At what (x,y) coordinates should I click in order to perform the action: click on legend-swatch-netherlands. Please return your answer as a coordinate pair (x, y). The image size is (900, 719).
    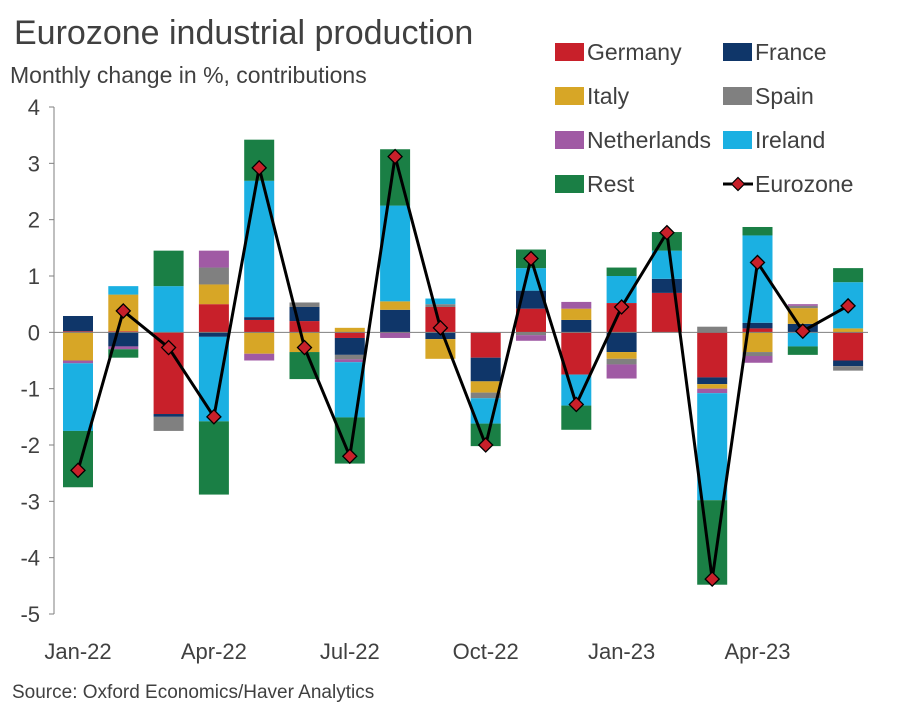
    Looking at the image, I should click on (569, 140).